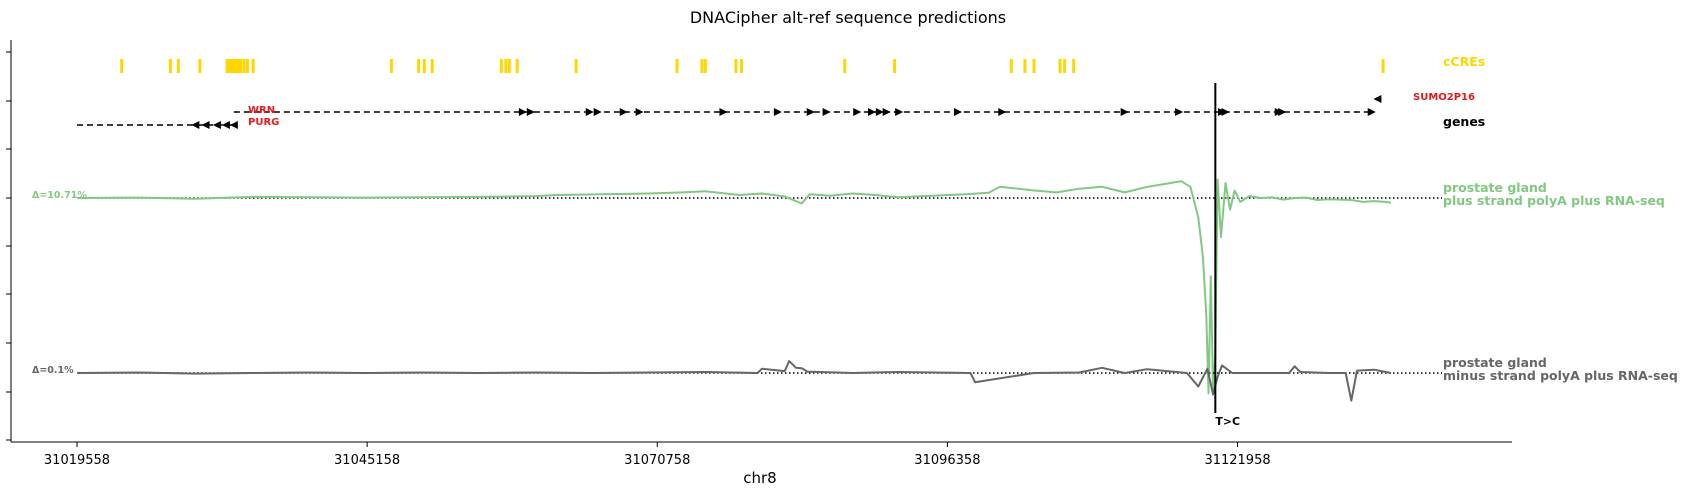  Describe the element at coordinates (1560, 375) in the screenshot. I see `minus-strand-label-line2: minus strand polyA plus RNA-seq` at that location.